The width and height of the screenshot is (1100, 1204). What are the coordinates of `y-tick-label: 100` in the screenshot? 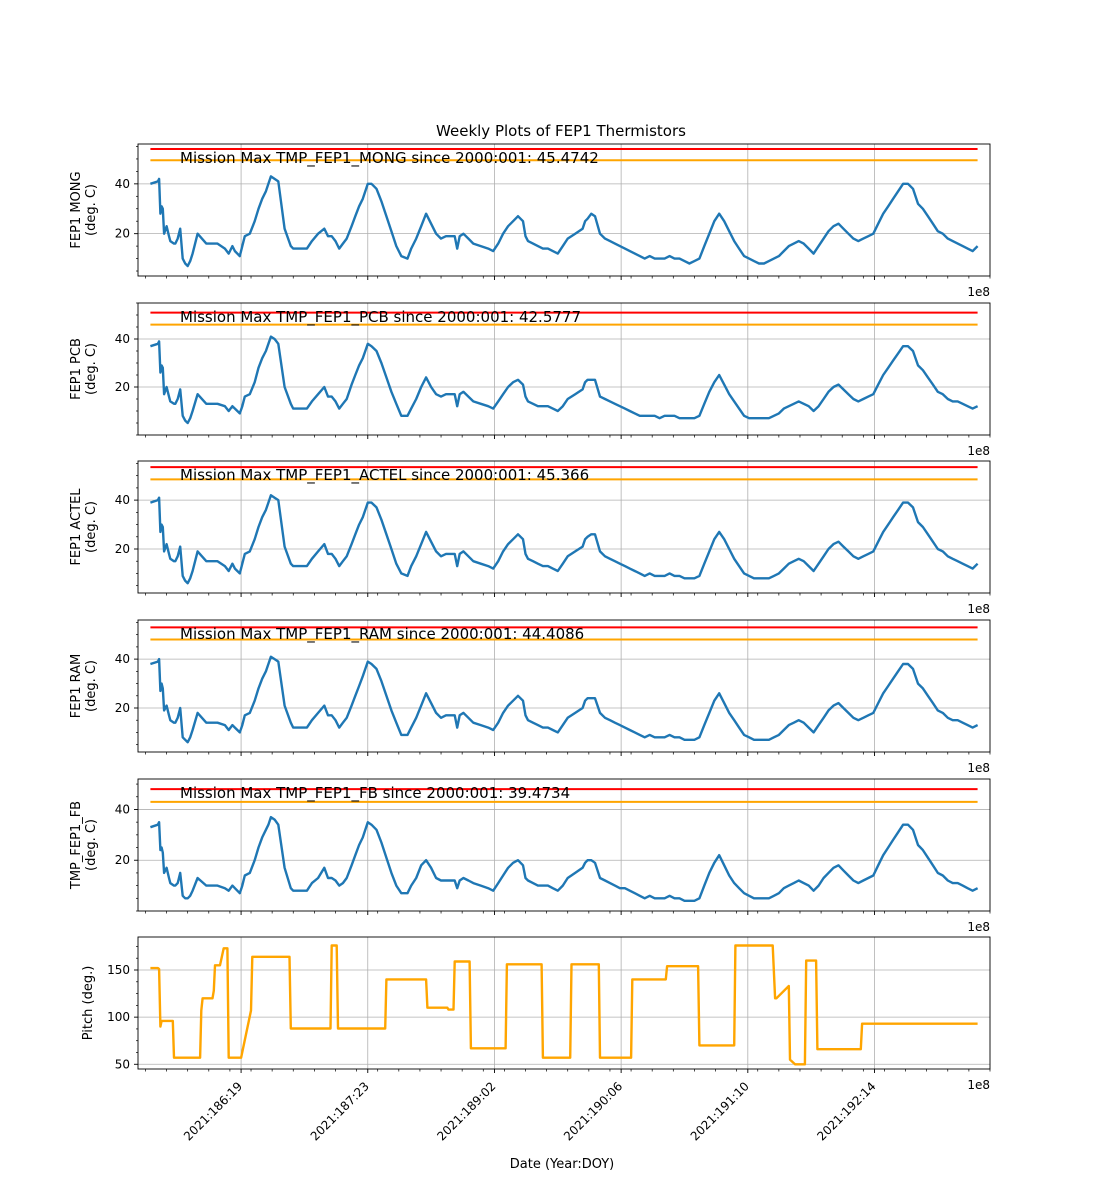 It's located at (118, 1017).